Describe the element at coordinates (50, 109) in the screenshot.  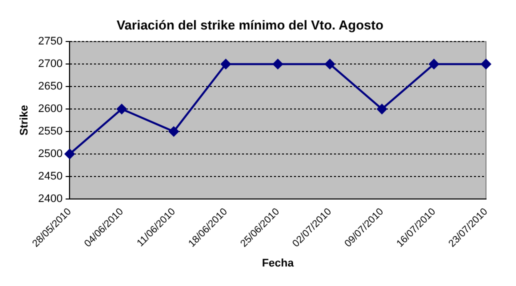
I see `y-tick-label: 2600` at that location.